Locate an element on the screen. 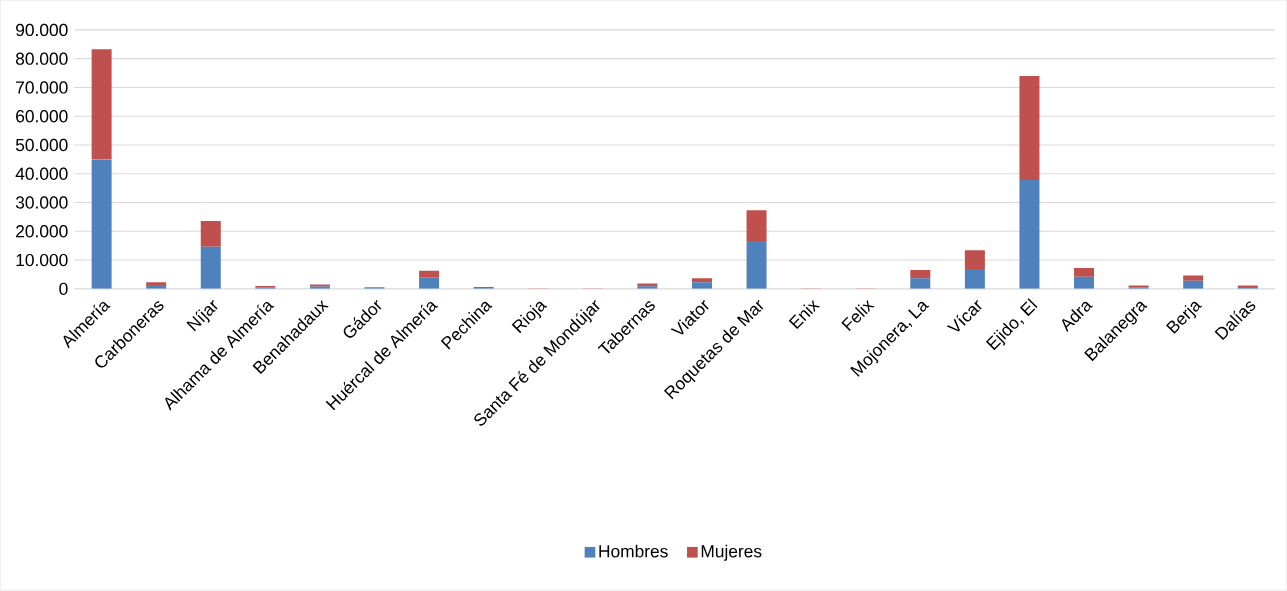 The image size is (1287, 591). legend-label: Mujeres is located at coordinates (731, 553).